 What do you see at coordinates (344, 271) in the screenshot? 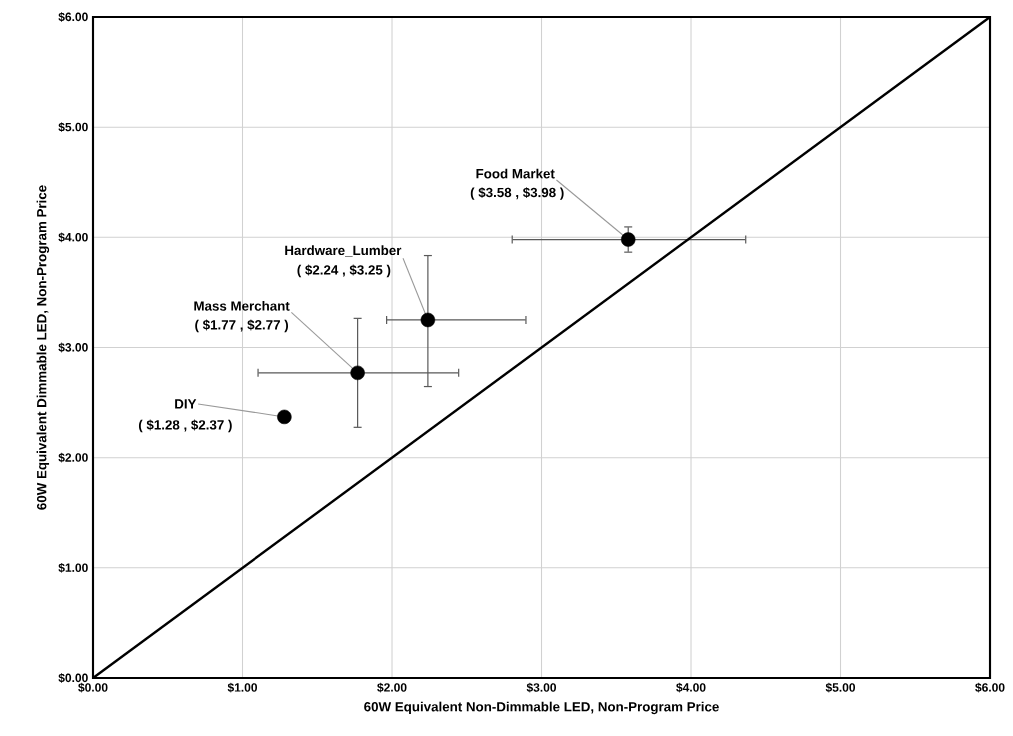
I see `annotation: ( $2.24 , $3.25 )` at bounding box center [344, 271].